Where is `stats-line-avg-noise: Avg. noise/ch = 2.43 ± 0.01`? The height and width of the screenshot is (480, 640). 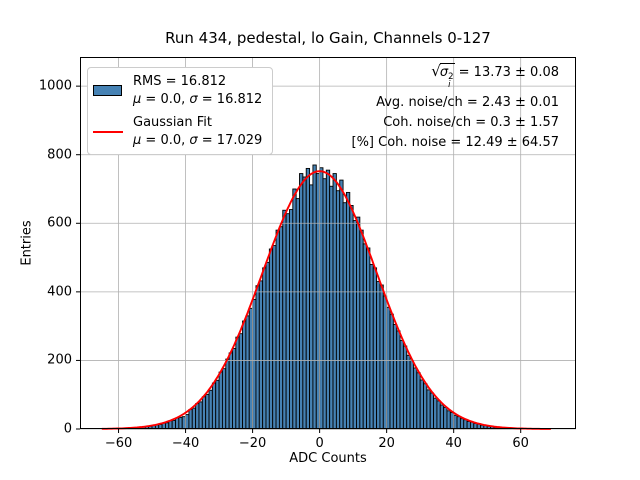
stats-line-avg-noise: Avg. noise/ch = 2.43 ± 0.01 is located at coordinates (467, 102).